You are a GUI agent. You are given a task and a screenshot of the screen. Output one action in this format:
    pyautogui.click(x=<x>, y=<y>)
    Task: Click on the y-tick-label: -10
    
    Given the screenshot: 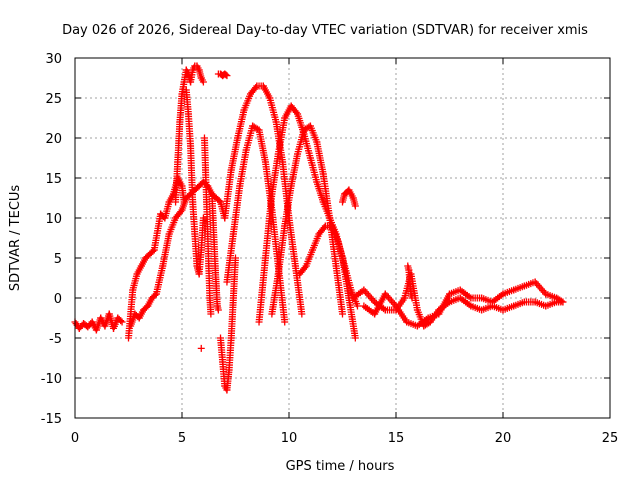 What is the action you would take?
    pyautogui.click(x=51, y=379)
    